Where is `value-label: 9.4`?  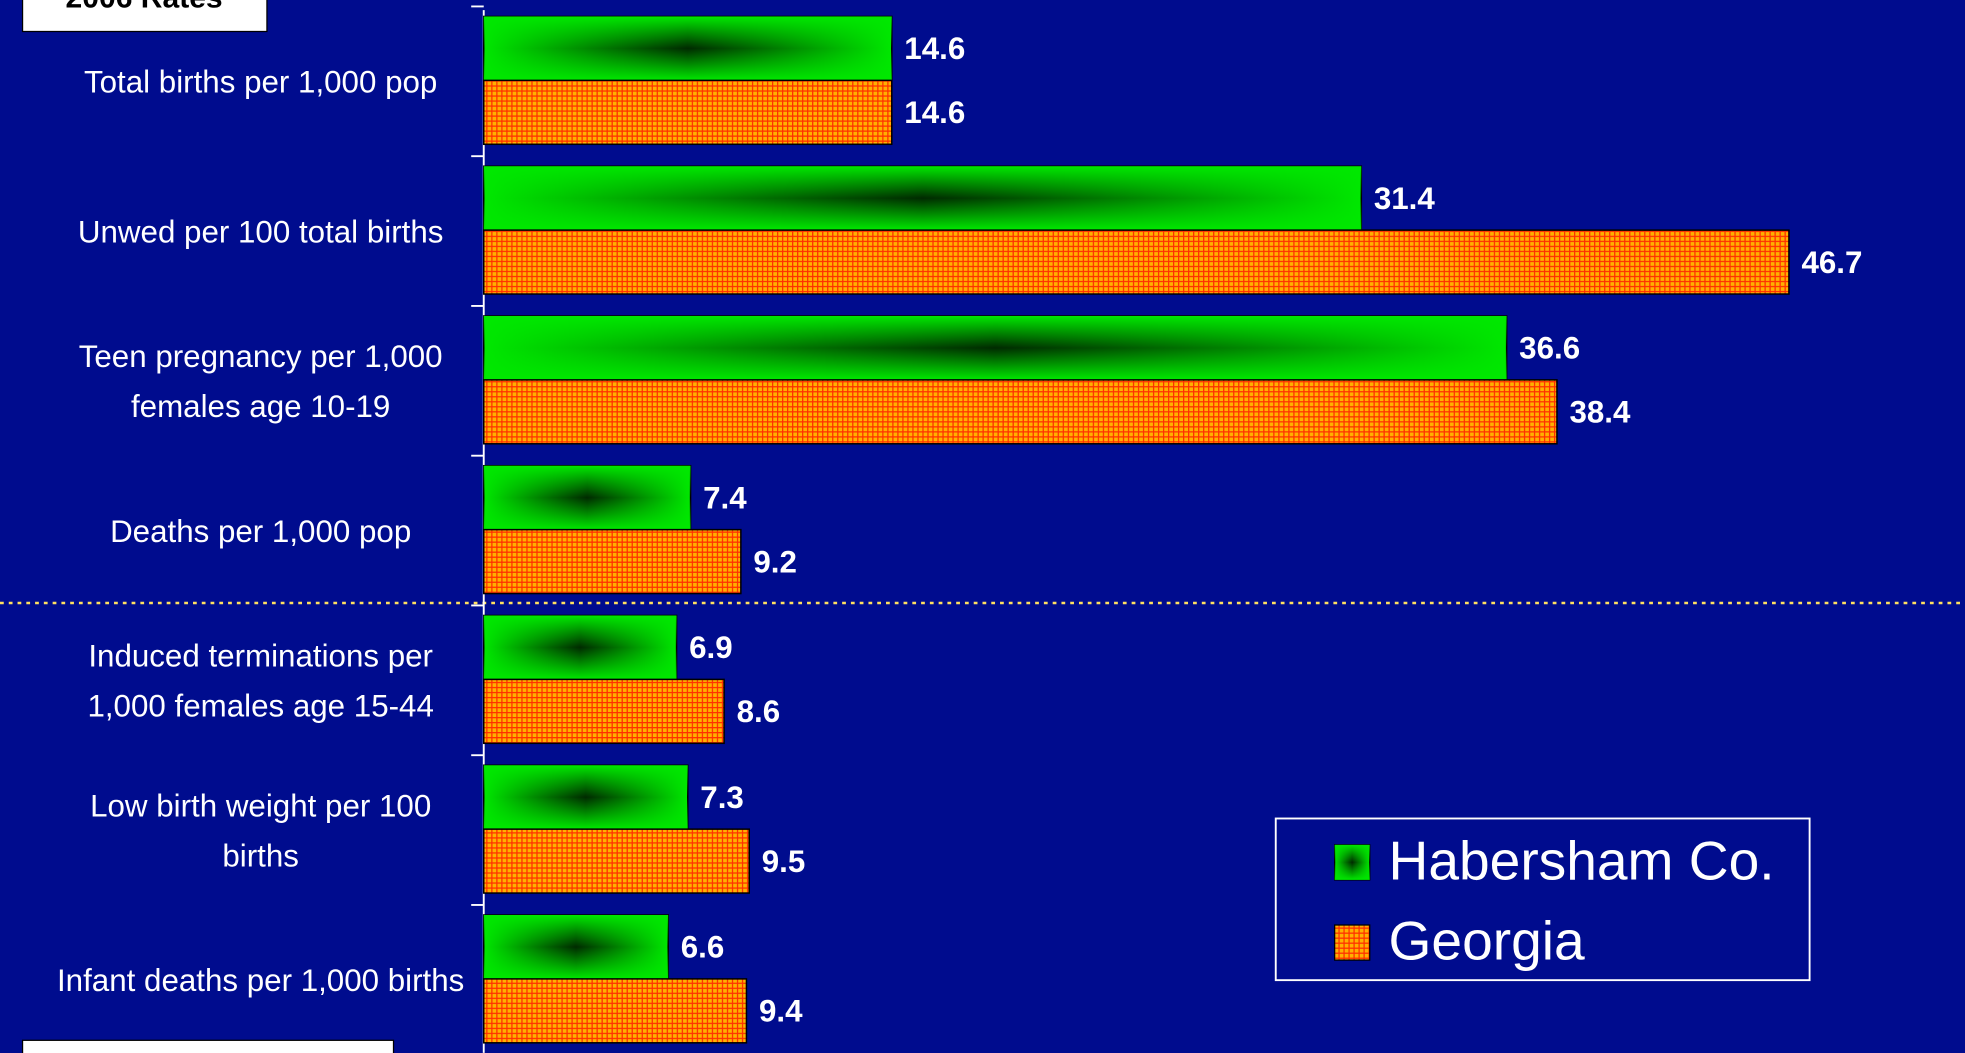 value-label: 9.4 is located at coordinates (781, 1011).